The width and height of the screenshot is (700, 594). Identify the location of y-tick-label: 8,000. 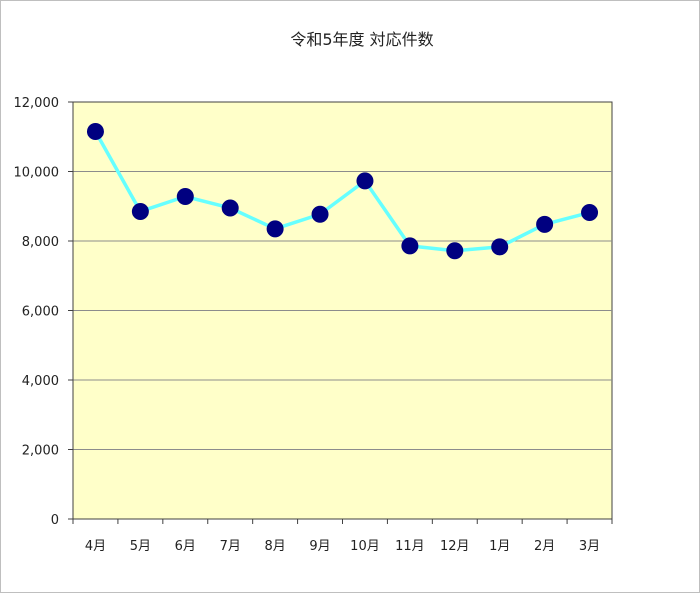
(40, 242).